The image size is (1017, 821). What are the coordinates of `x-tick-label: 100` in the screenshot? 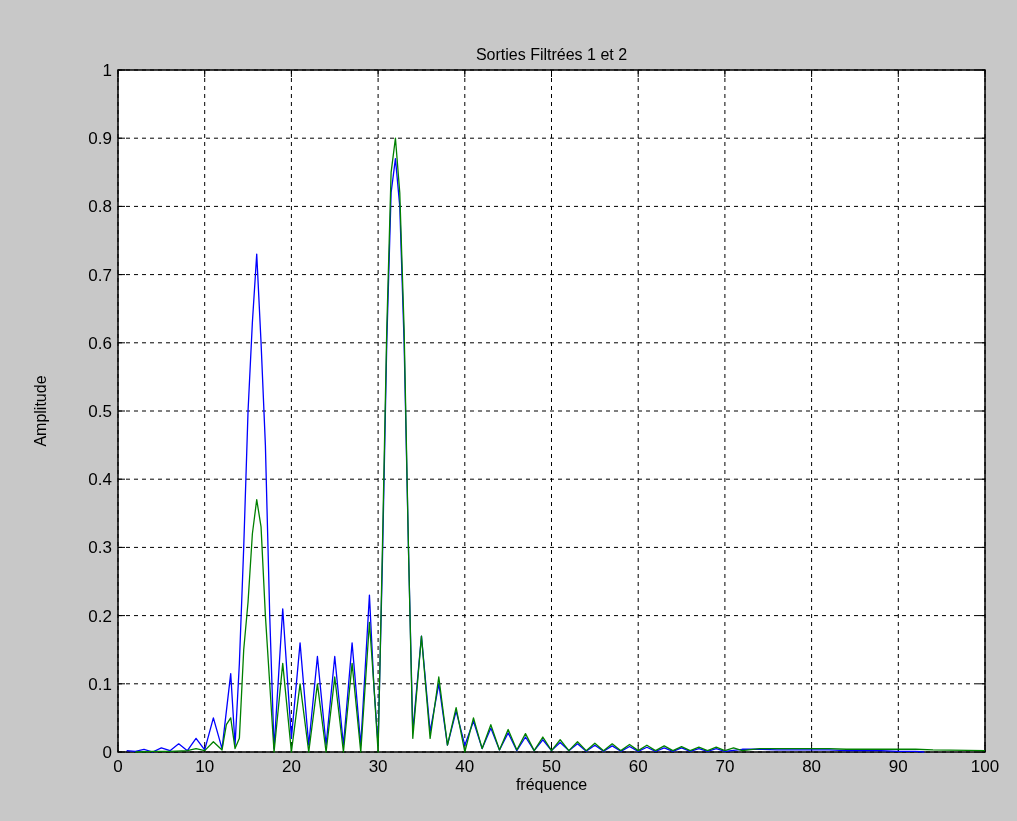 It's located at (985, 766).